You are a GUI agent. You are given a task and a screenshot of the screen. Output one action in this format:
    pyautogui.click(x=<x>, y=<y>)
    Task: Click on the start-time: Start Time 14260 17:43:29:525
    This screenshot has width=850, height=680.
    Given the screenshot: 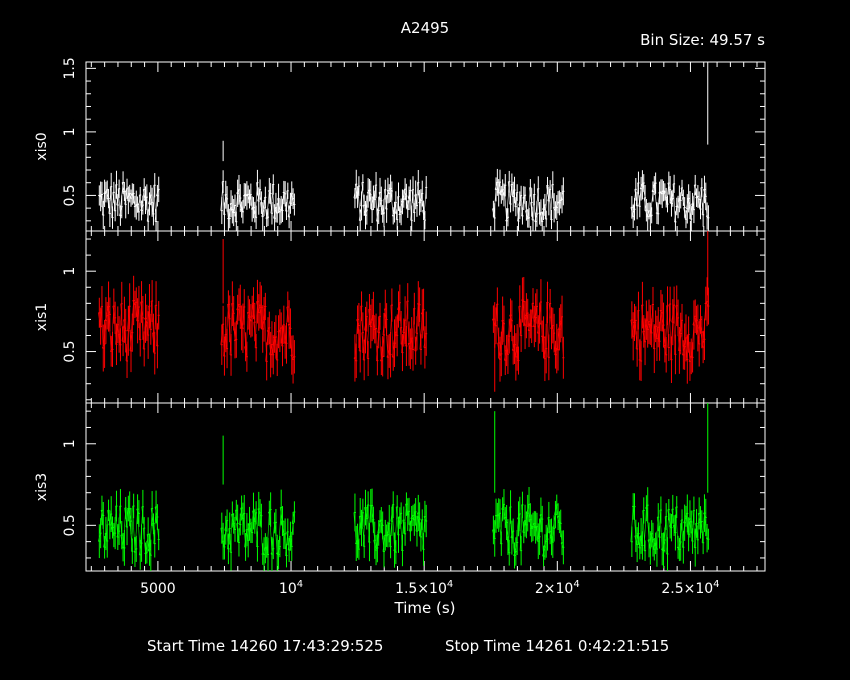 What is the action you would take?
    pyautogui.click(x=265, y=646)
    